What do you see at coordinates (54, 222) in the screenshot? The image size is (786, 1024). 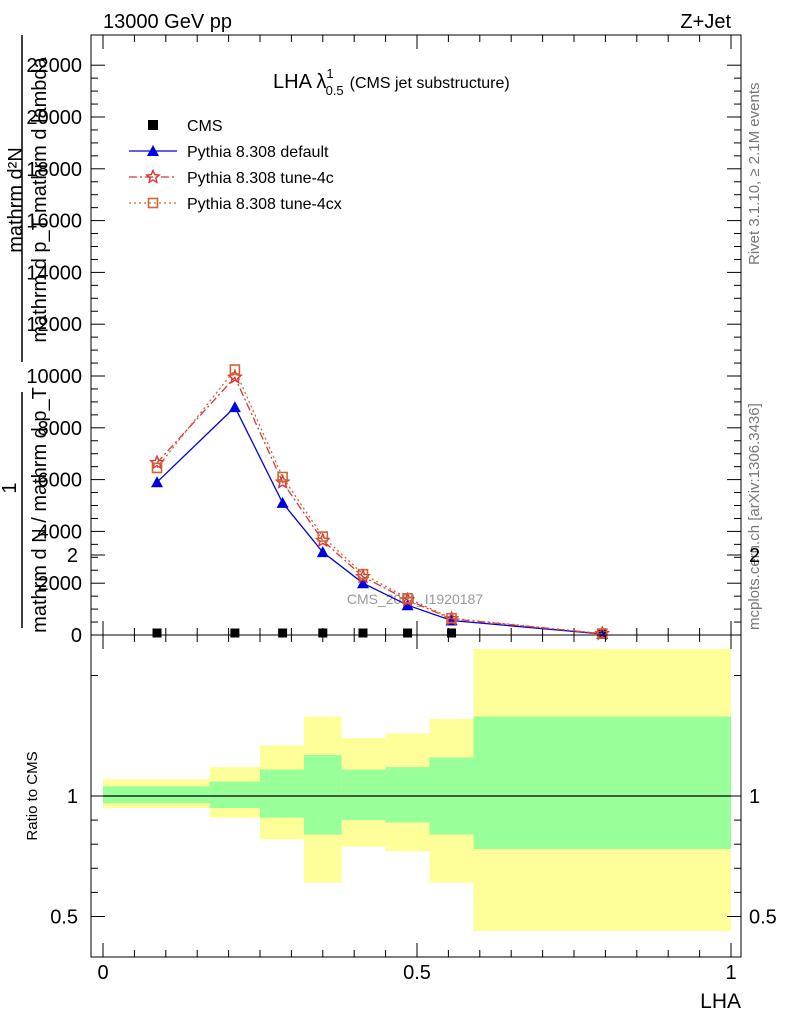 I see `y-tick-label: 16000` at bounding box center [54, 222].